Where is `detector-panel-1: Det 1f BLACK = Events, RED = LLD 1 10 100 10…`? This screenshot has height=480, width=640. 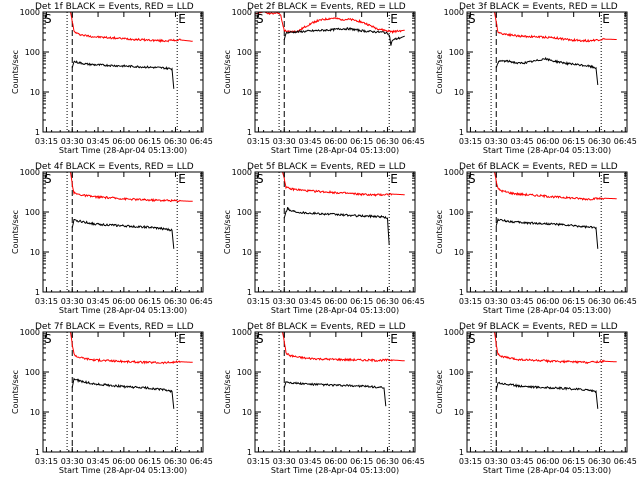
detector-panel-1: Det 1f BLACK = Events, RED = LLD 1 10 100 10… is located at coordinates (112, 78).